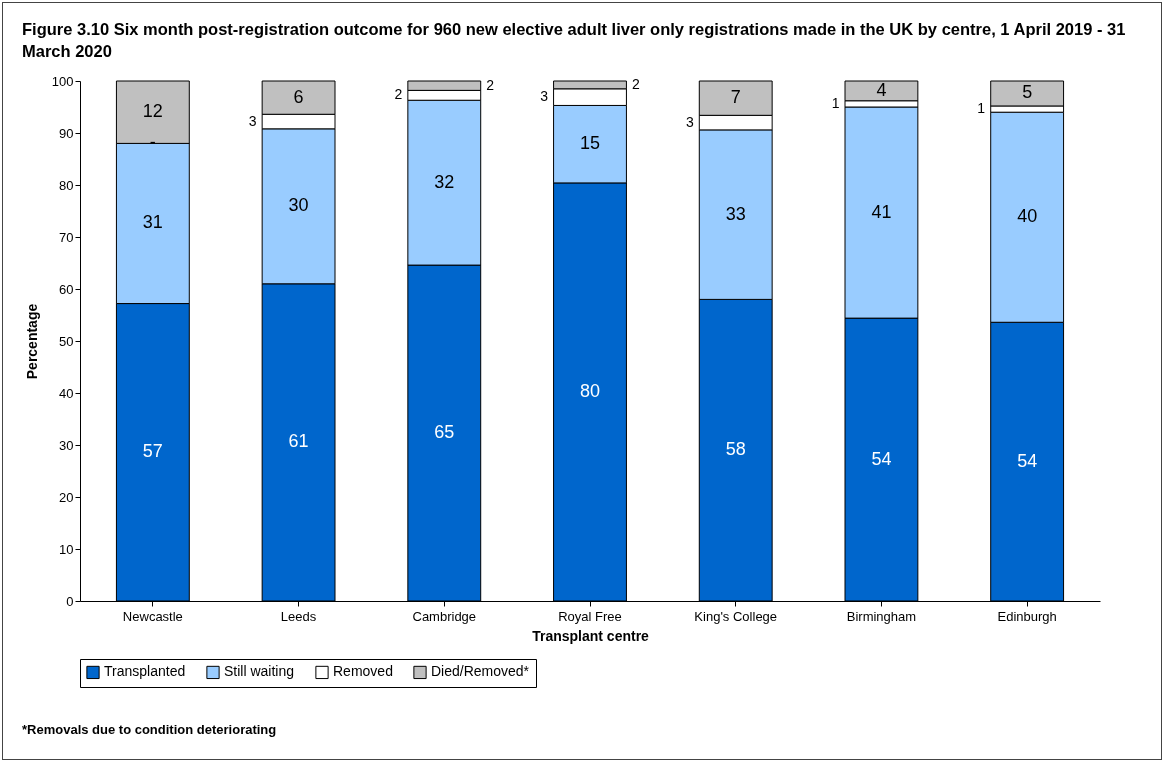  What do you see at coordinates (31, 341) in the screenshot?
I see `y-axis-title: Percentage` at bounding box center [31, 341].